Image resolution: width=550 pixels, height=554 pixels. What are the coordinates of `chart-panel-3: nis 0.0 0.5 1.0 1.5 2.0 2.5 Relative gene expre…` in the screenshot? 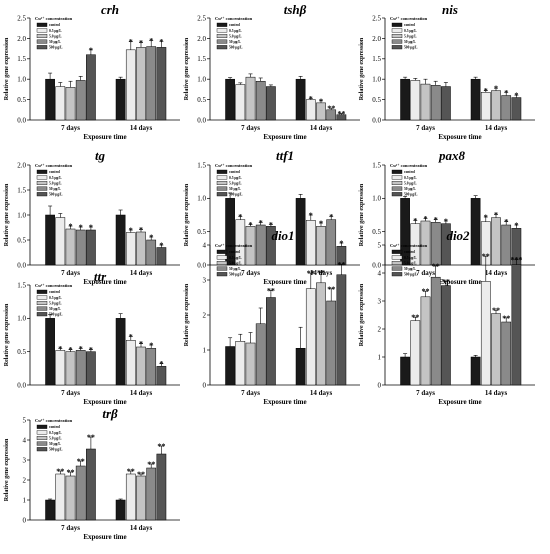 It's located at (447, 71).